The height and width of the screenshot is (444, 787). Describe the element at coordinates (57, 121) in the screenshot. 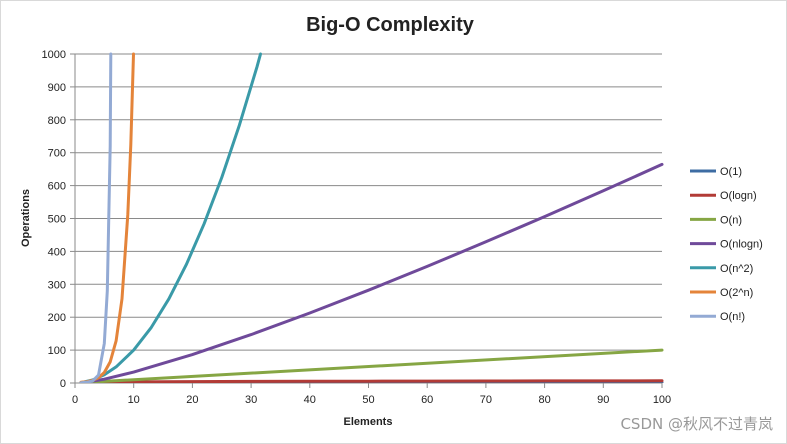

I see `y-tick-label: 800` at that location.